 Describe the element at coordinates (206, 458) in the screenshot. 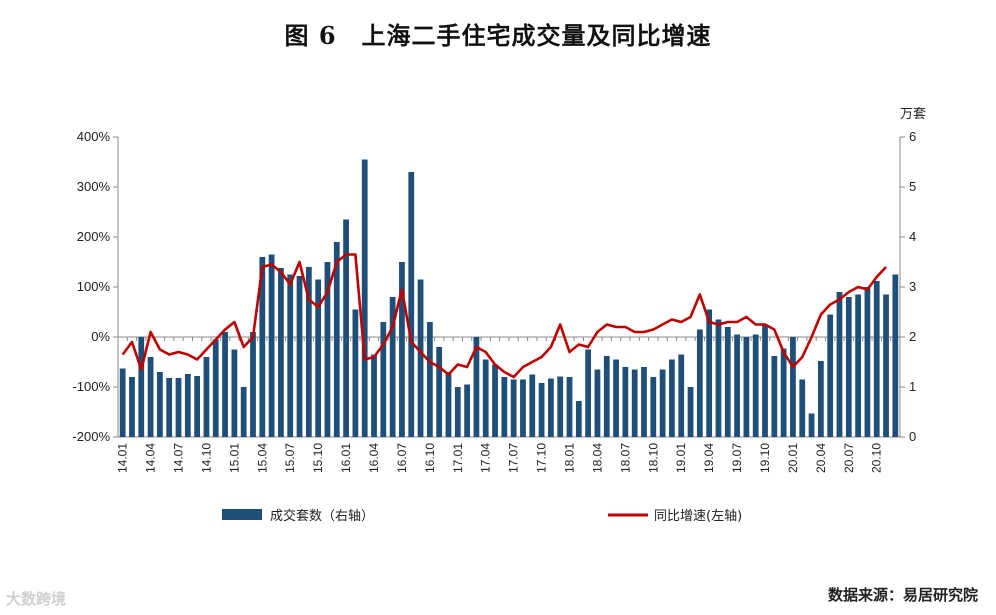

I see `x-tick-label: 14.10` at that location.